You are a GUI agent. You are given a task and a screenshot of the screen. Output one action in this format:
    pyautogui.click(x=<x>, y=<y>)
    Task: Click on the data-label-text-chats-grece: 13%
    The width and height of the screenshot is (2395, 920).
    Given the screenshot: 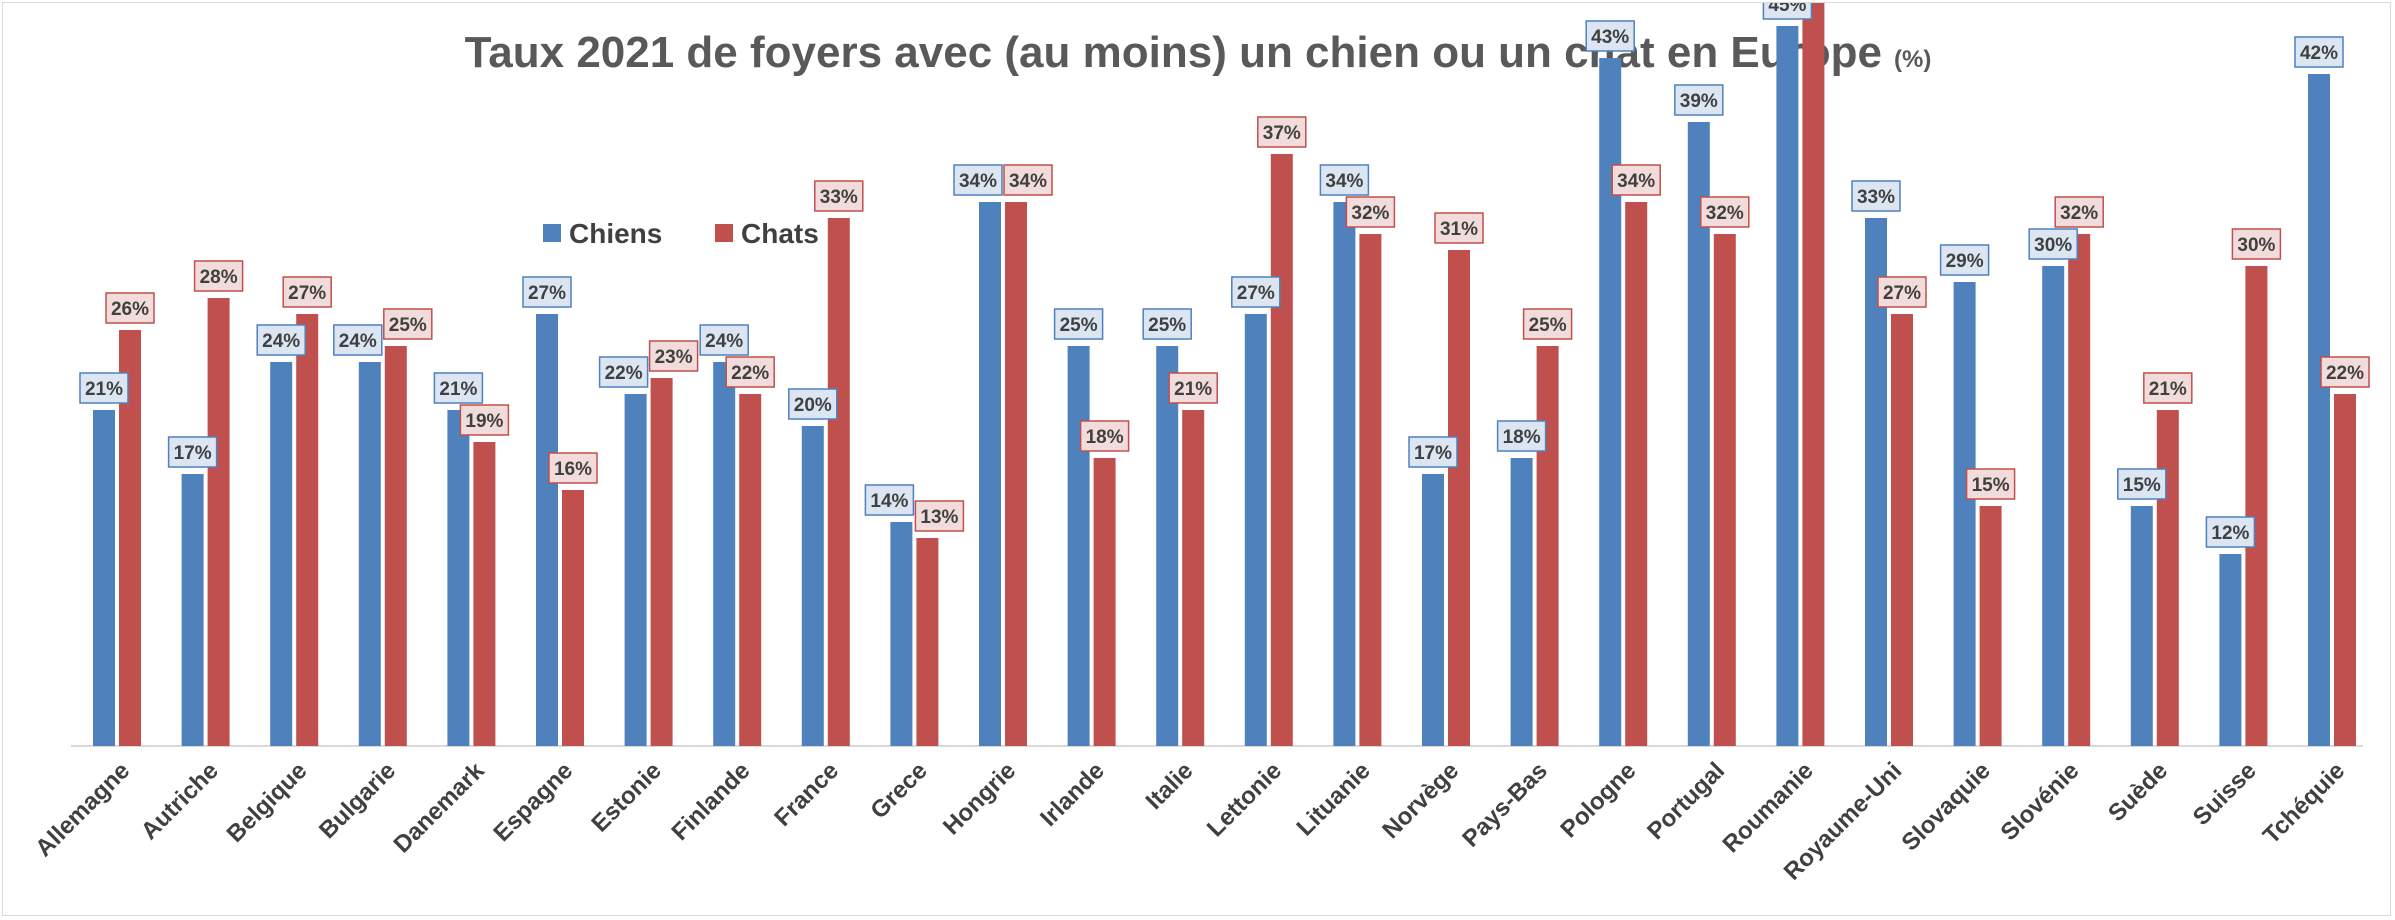 What is the action you would take?
    pyautogui.click(x=939, y=517)
    